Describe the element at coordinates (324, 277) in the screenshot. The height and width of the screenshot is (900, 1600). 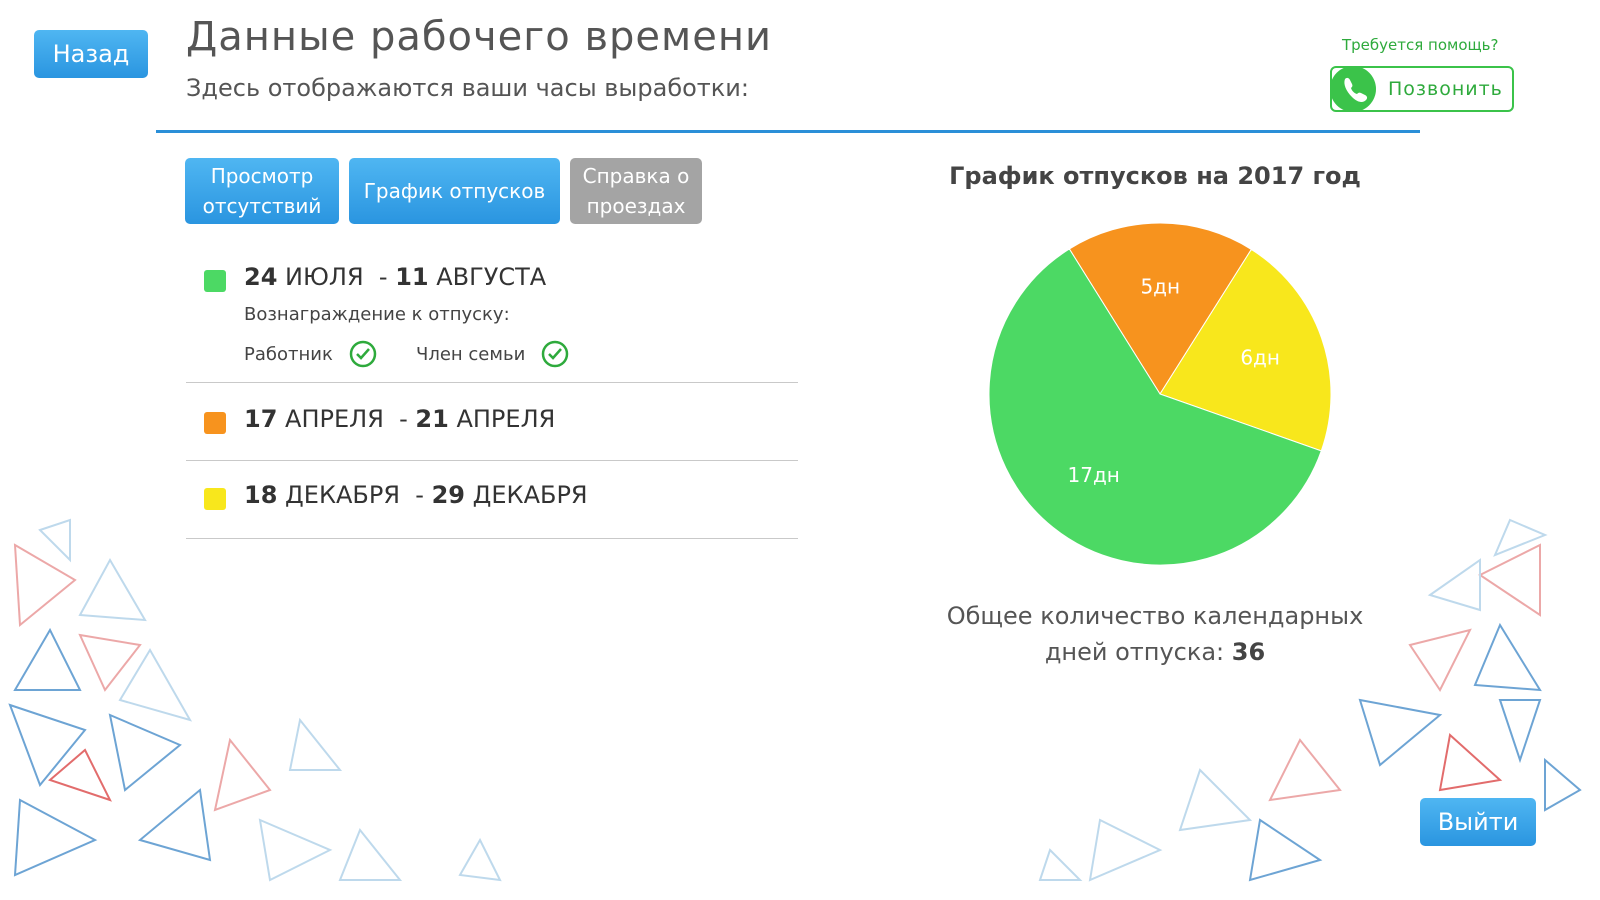
I see `start-month: ИЮЛЯ` at that location.